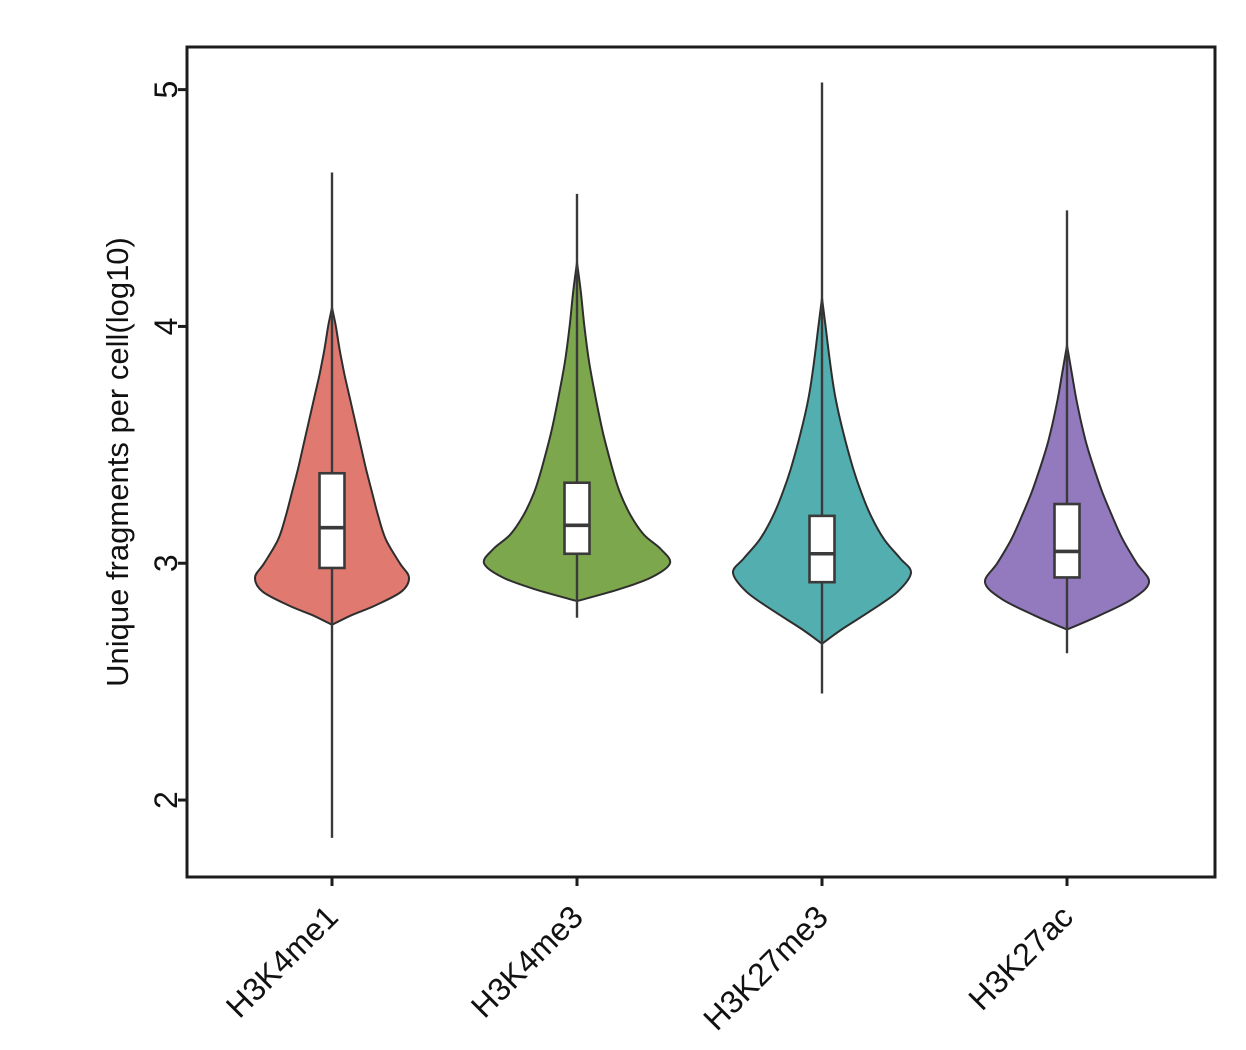 This screenshot has height=1050, width=1246. What do you see at coordinates (527, 961) in the screenshot?
I see `x-tick-label-H3K4me3: H3K4me3` at bounding box center [527, 961].